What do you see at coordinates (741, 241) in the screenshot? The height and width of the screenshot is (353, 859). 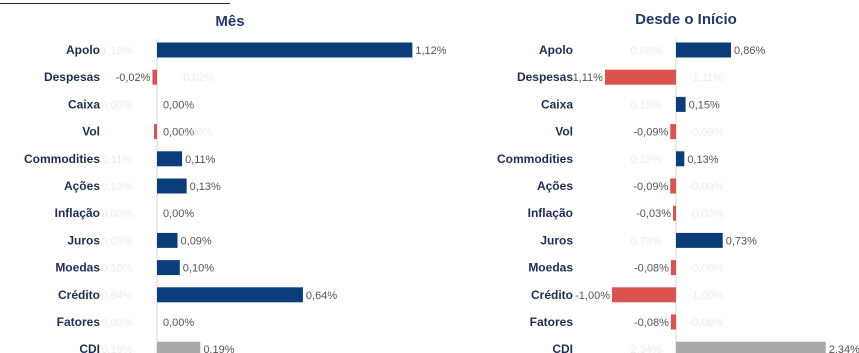 I see `value-label: 0,73%` at bounding box center [741, 241].